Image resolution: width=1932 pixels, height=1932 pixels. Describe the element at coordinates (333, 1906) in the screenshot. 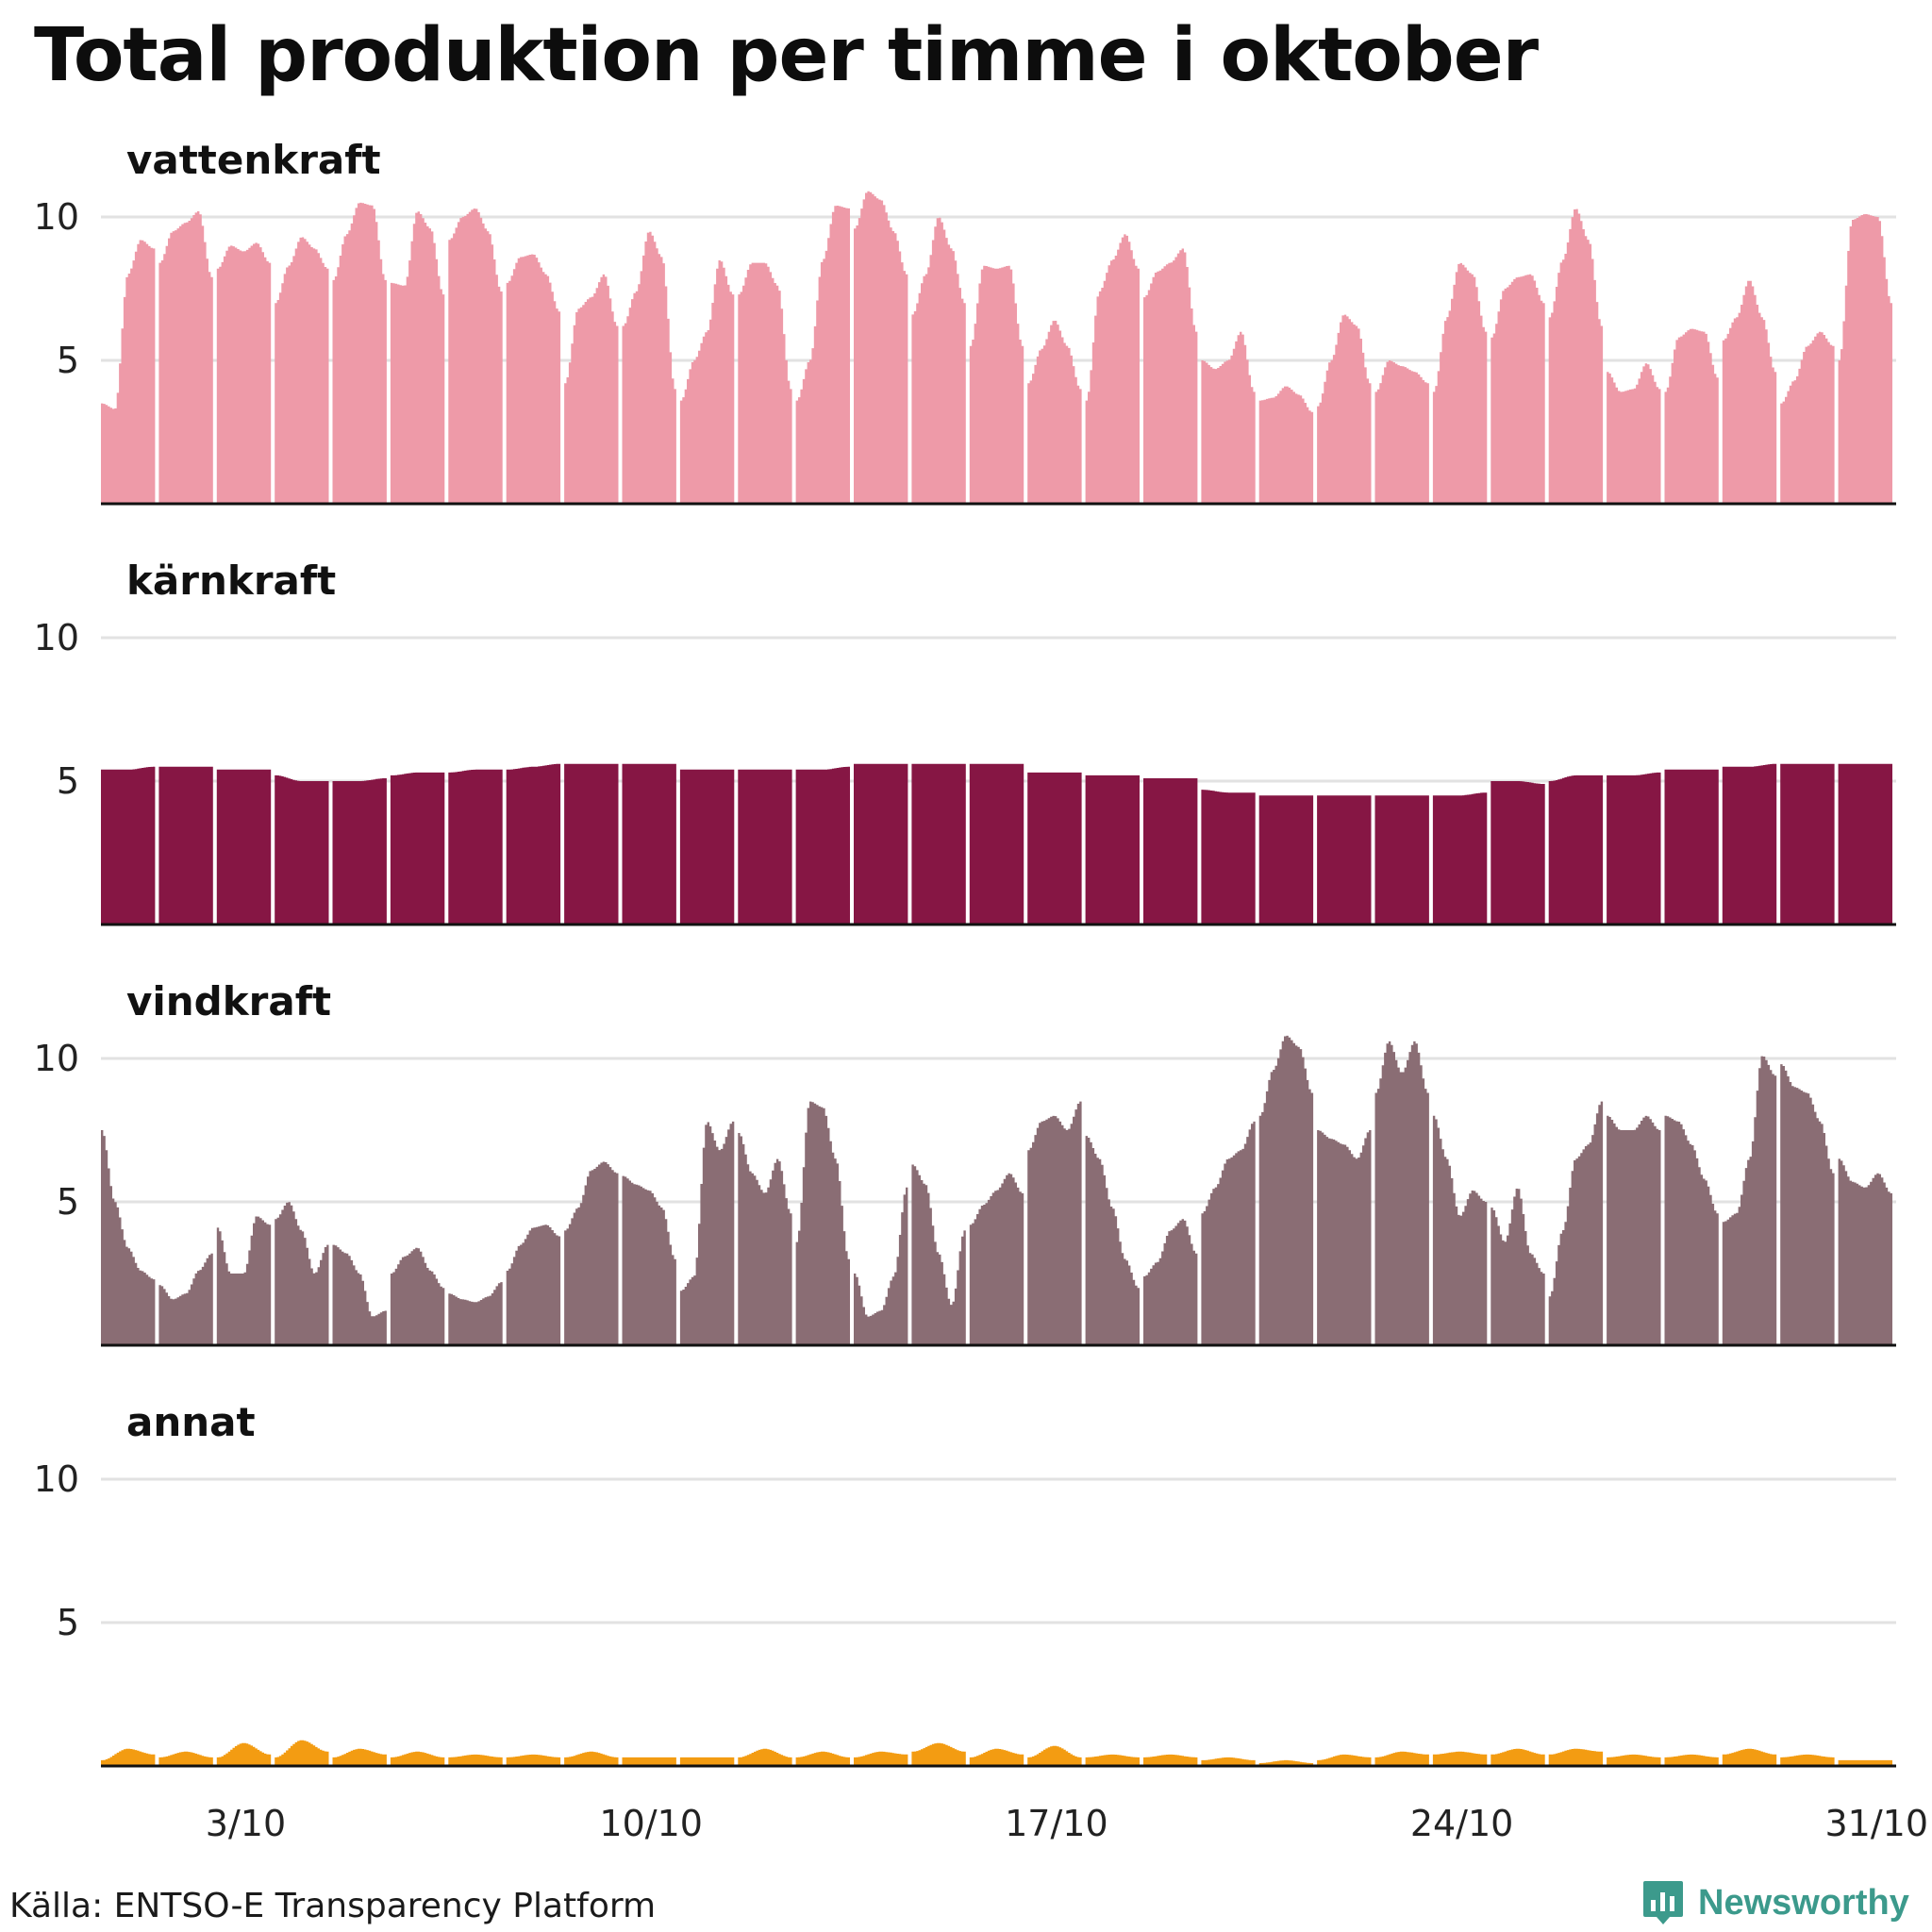

I see `source-note: Källa: ENTSO-E Transparency Platform` at that location.